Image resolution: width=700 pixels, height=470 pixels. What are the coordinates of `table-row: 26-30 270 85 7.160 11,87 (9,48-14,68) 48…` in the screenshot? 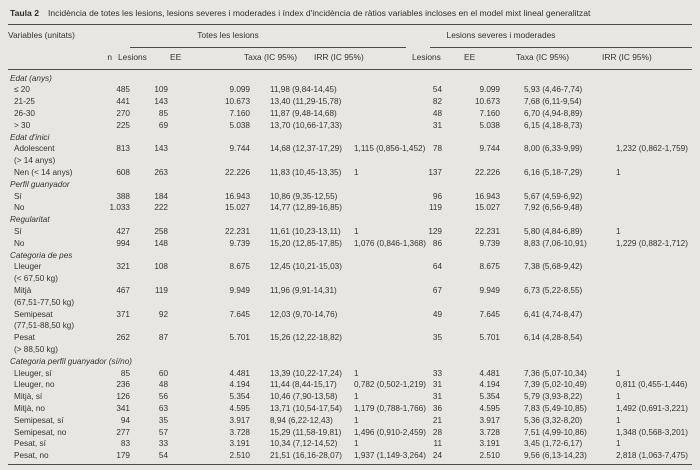 It's located at (350, 114).